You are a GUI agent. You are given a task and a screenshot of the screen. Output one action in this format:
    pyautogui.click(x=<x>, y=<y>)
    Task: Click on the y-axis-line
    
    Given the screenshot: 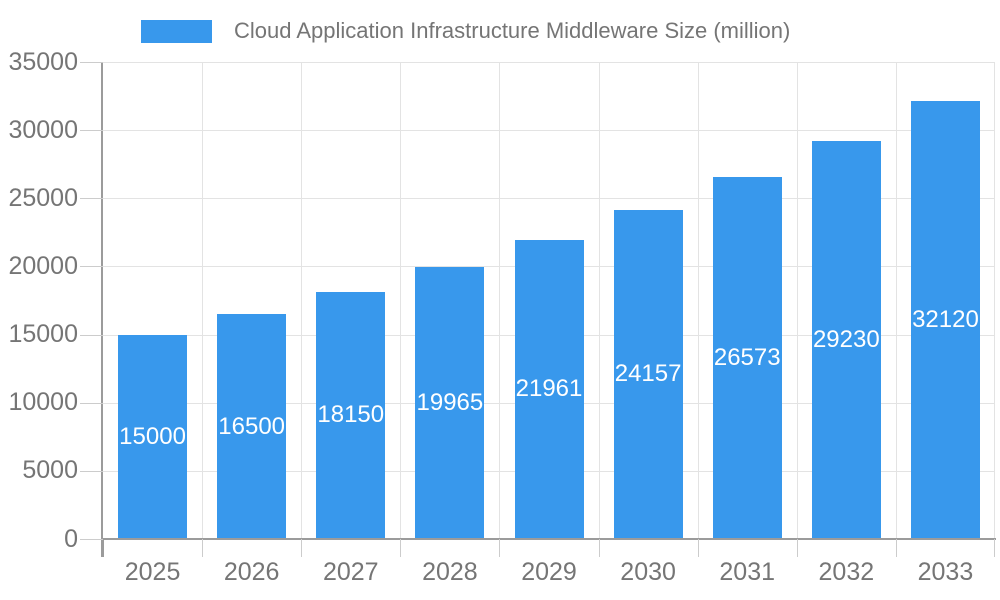 What is the action you would take?
    pyautogui.click(x=102, y=309)
    